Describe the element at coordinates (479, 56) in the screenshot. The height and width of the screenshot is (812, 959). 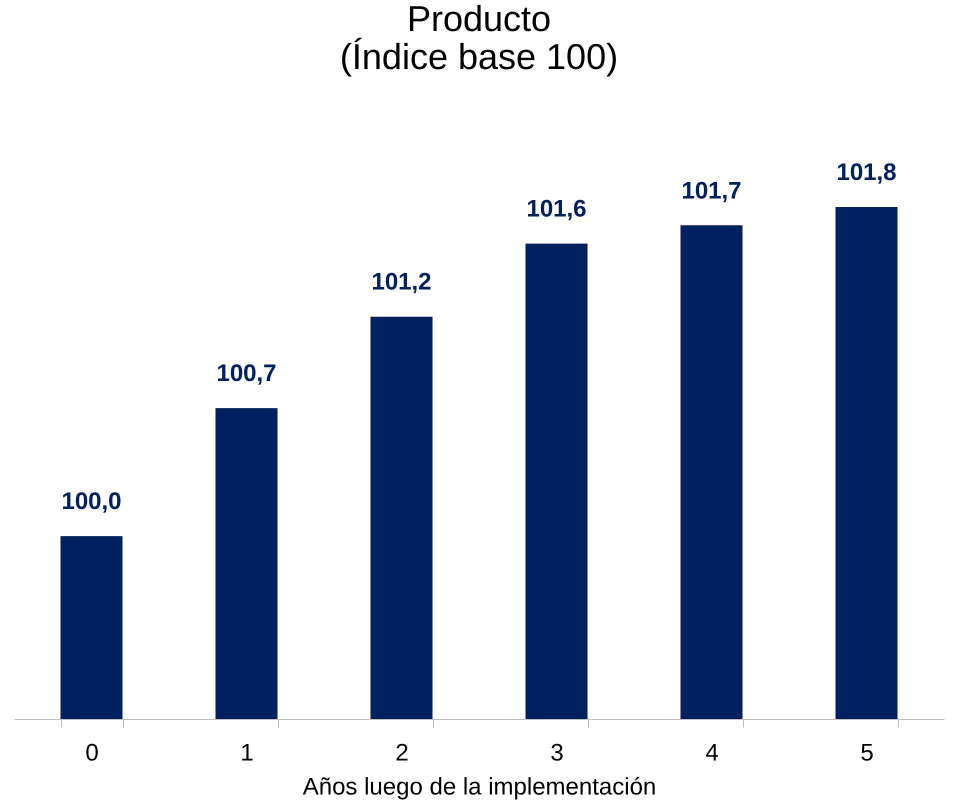
I see `chart-subtitle: (Índice base 100)` at that location.